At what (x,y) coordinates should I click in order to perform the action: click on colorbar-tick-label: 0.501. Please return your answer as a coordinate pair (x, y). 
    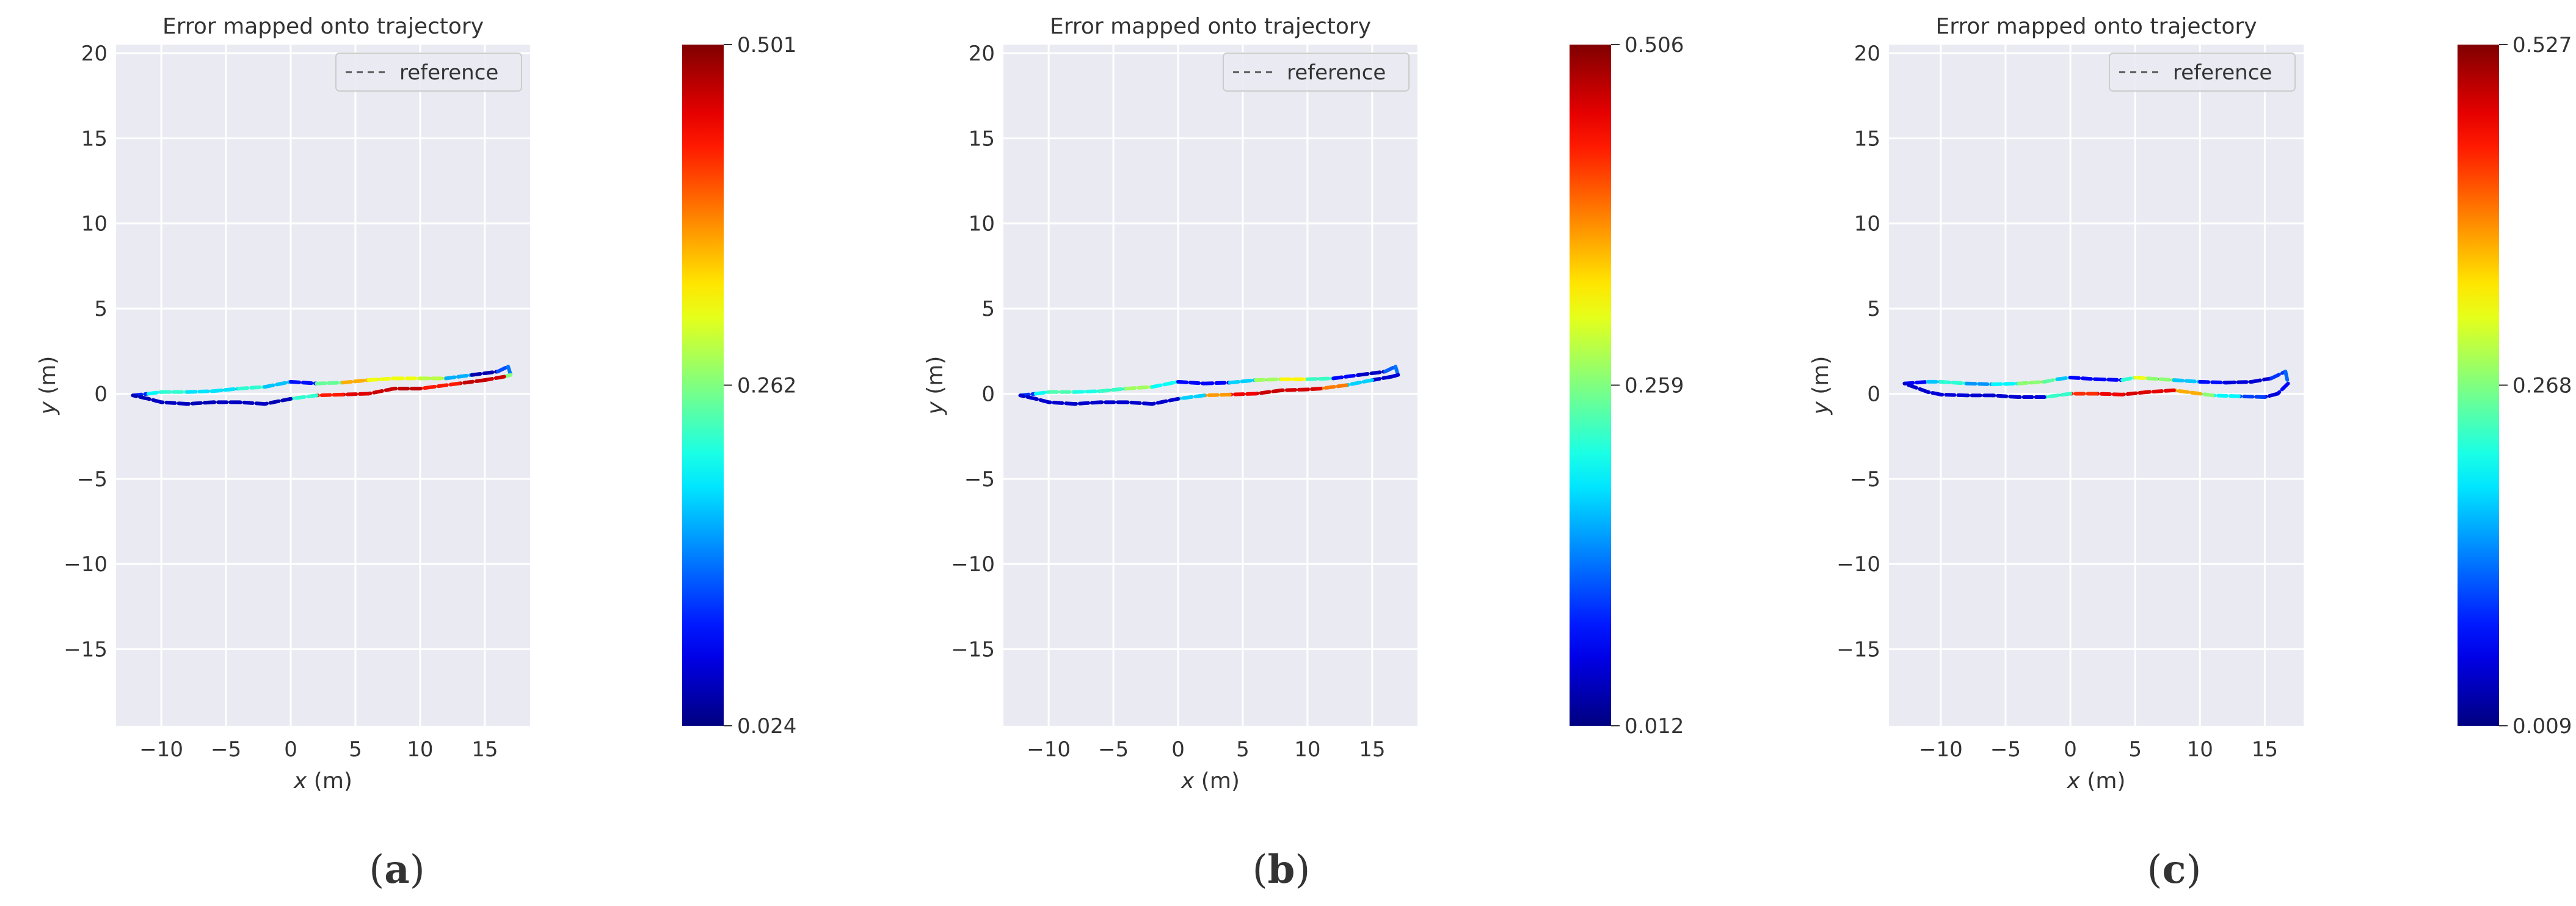
    Looking at the image, I should click on (766, 45).